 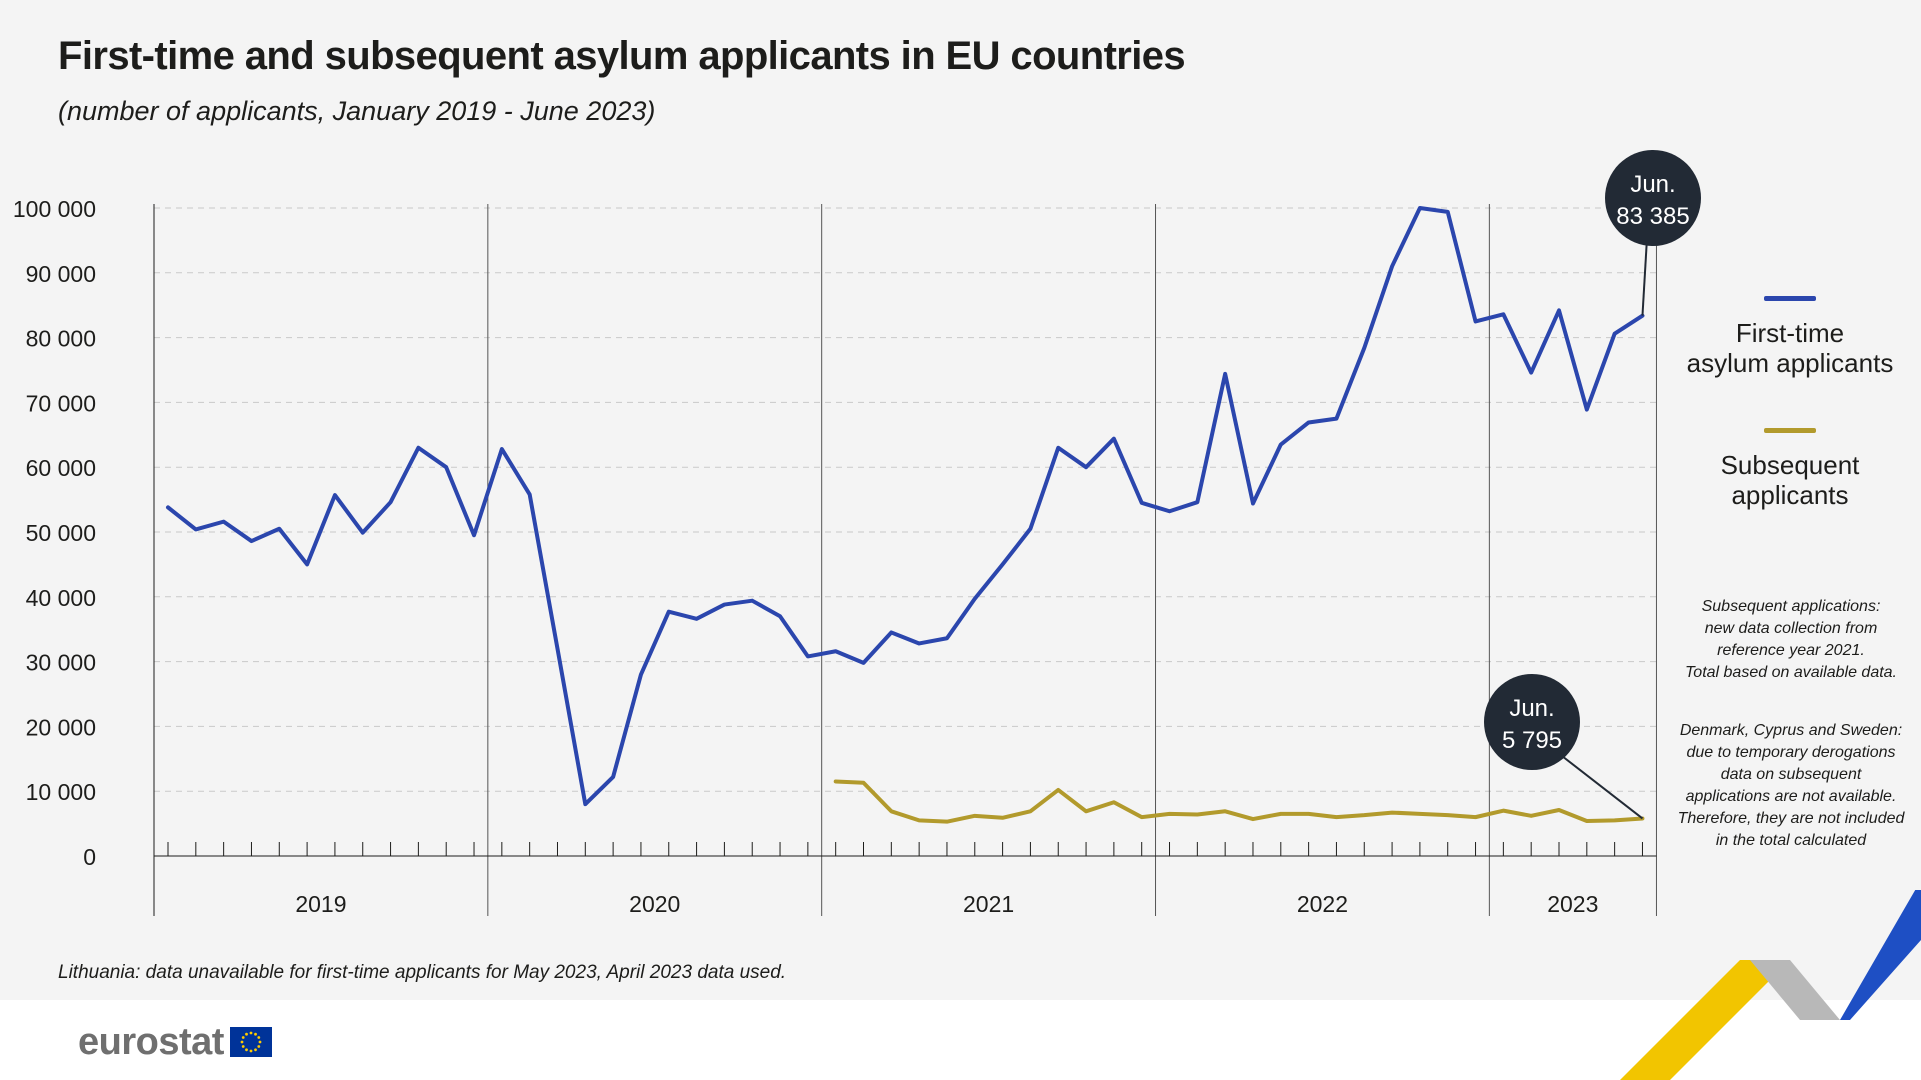 What do you see at coordinates (988, 904) in the screenshot?
I see `x-year-label: 2021` at bounding box center [988, 904].